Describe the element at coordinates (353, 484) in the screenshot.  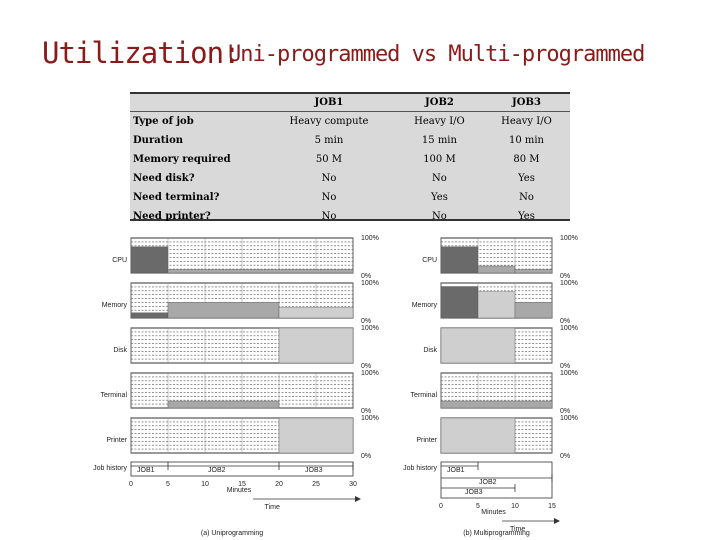
I see `x-tick-label: 30` at that location.